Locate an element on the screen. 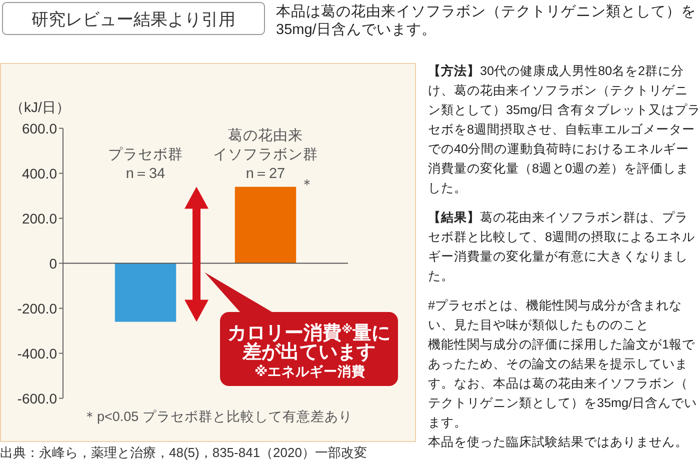 This screenshot has width=700, height=460. chart-title: 研究レビュー結果より引用 is located at coordinates (134, 19).